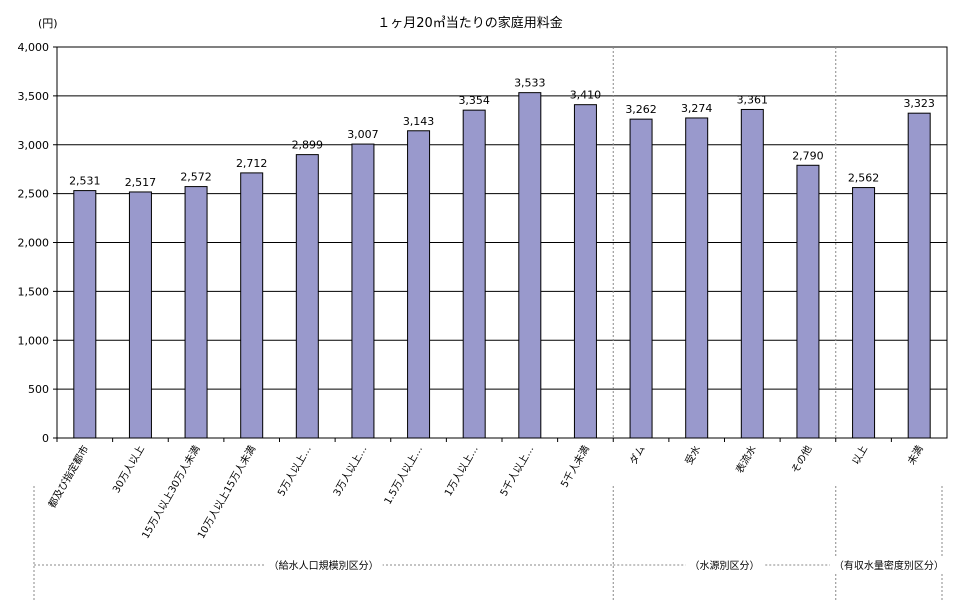 The height and width of the screenshot is (613, 963). I want to click on data-label: 3,410, so click(586, 95).